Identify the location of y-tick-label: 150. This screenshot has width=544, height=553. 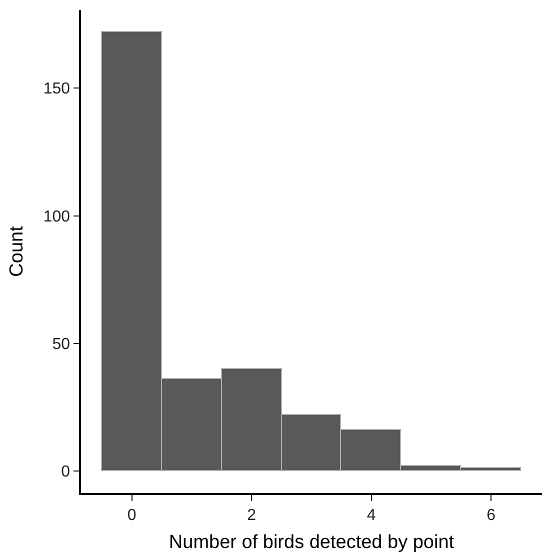
(56, 89).